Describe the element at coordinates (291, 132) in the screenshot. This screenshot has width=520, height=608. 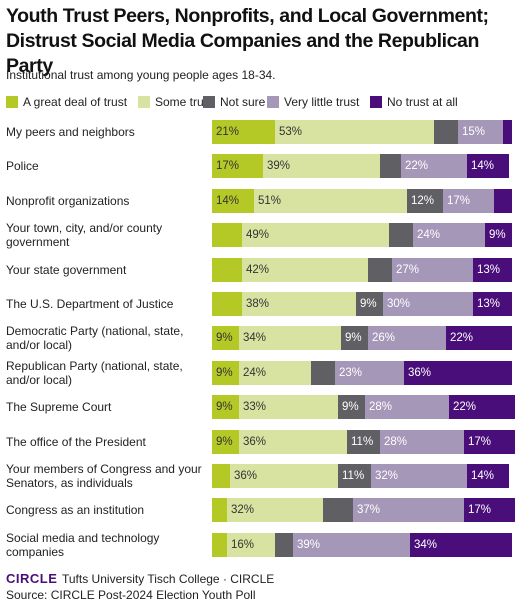
I see `value-label: 53%` at that location.